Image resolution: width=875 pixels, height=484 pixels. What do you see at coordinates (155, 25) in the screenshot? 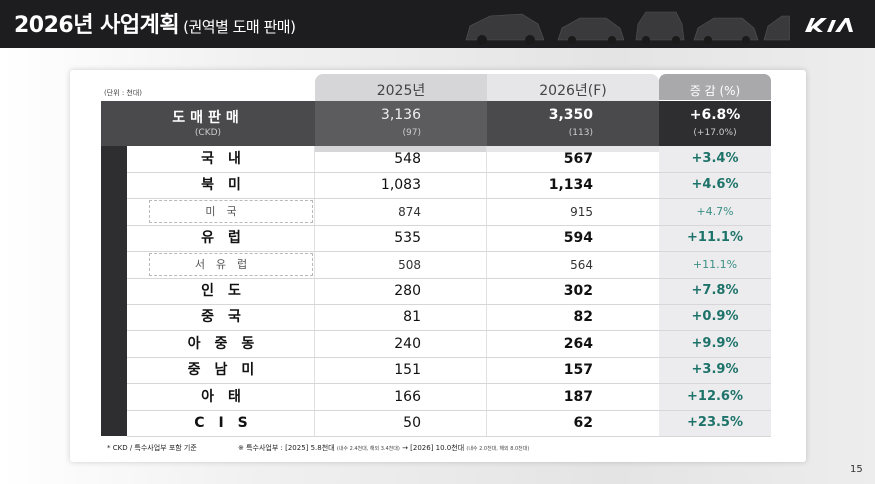
I see `page-title: 2026년 사업계획 (권역별 도매 판매)` at bounding box center [155, 25].